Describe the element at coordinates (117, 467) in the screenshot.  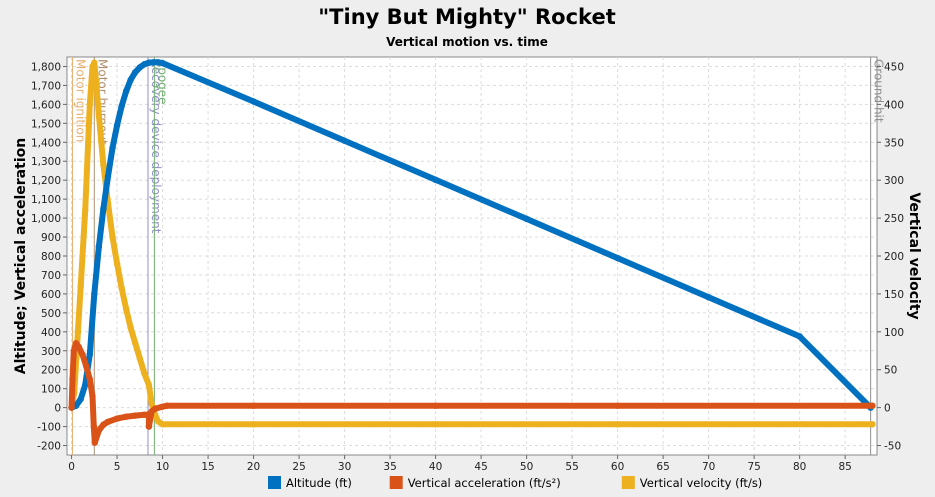
I see `x-tick-label: 5` at that location.